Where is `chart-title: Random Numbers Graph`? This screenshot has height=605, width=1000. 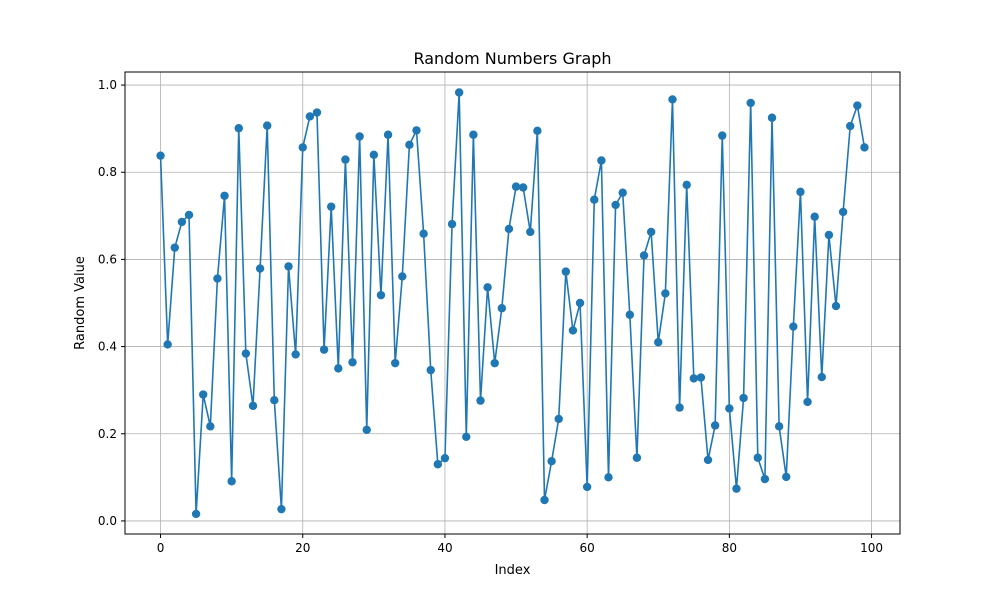 chart-title: Random Numbers Graph is located at coordinates (512, 58).